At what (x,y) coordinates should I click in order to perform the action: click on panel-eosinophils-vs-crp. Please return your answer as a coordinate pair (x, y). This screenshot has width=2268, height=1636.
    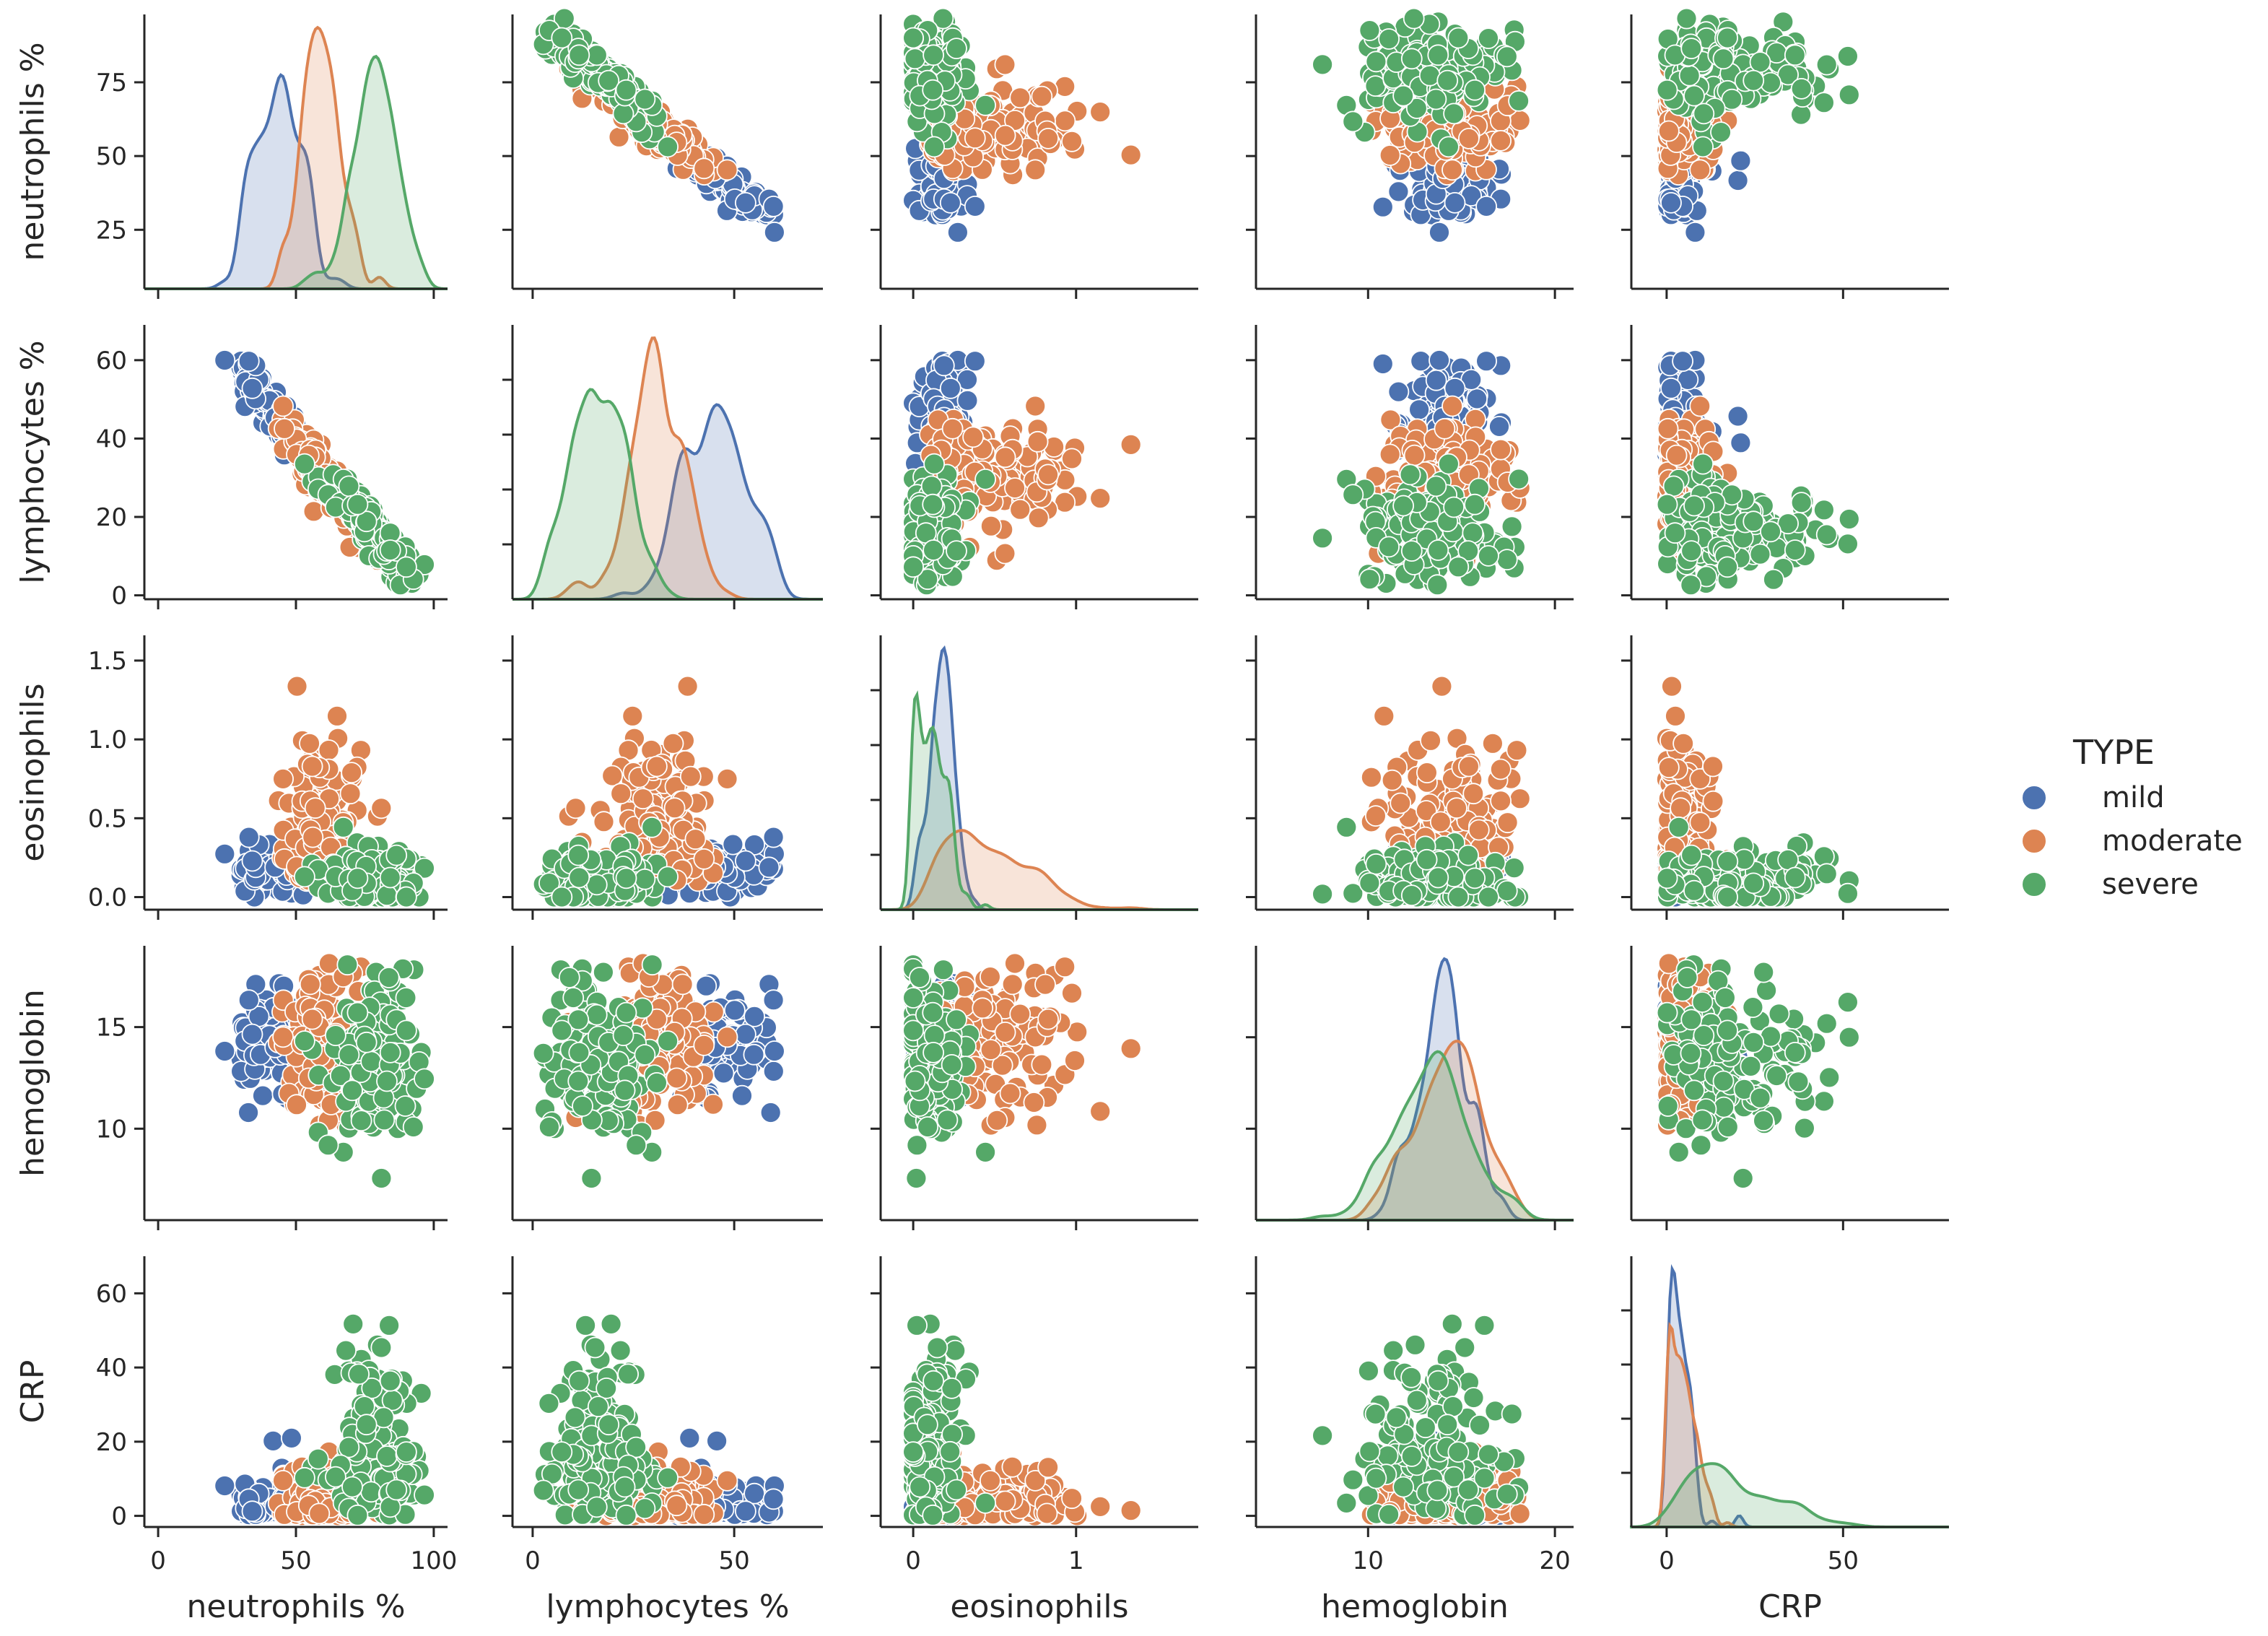
    Looking at the image, I should click on (1785, 777).